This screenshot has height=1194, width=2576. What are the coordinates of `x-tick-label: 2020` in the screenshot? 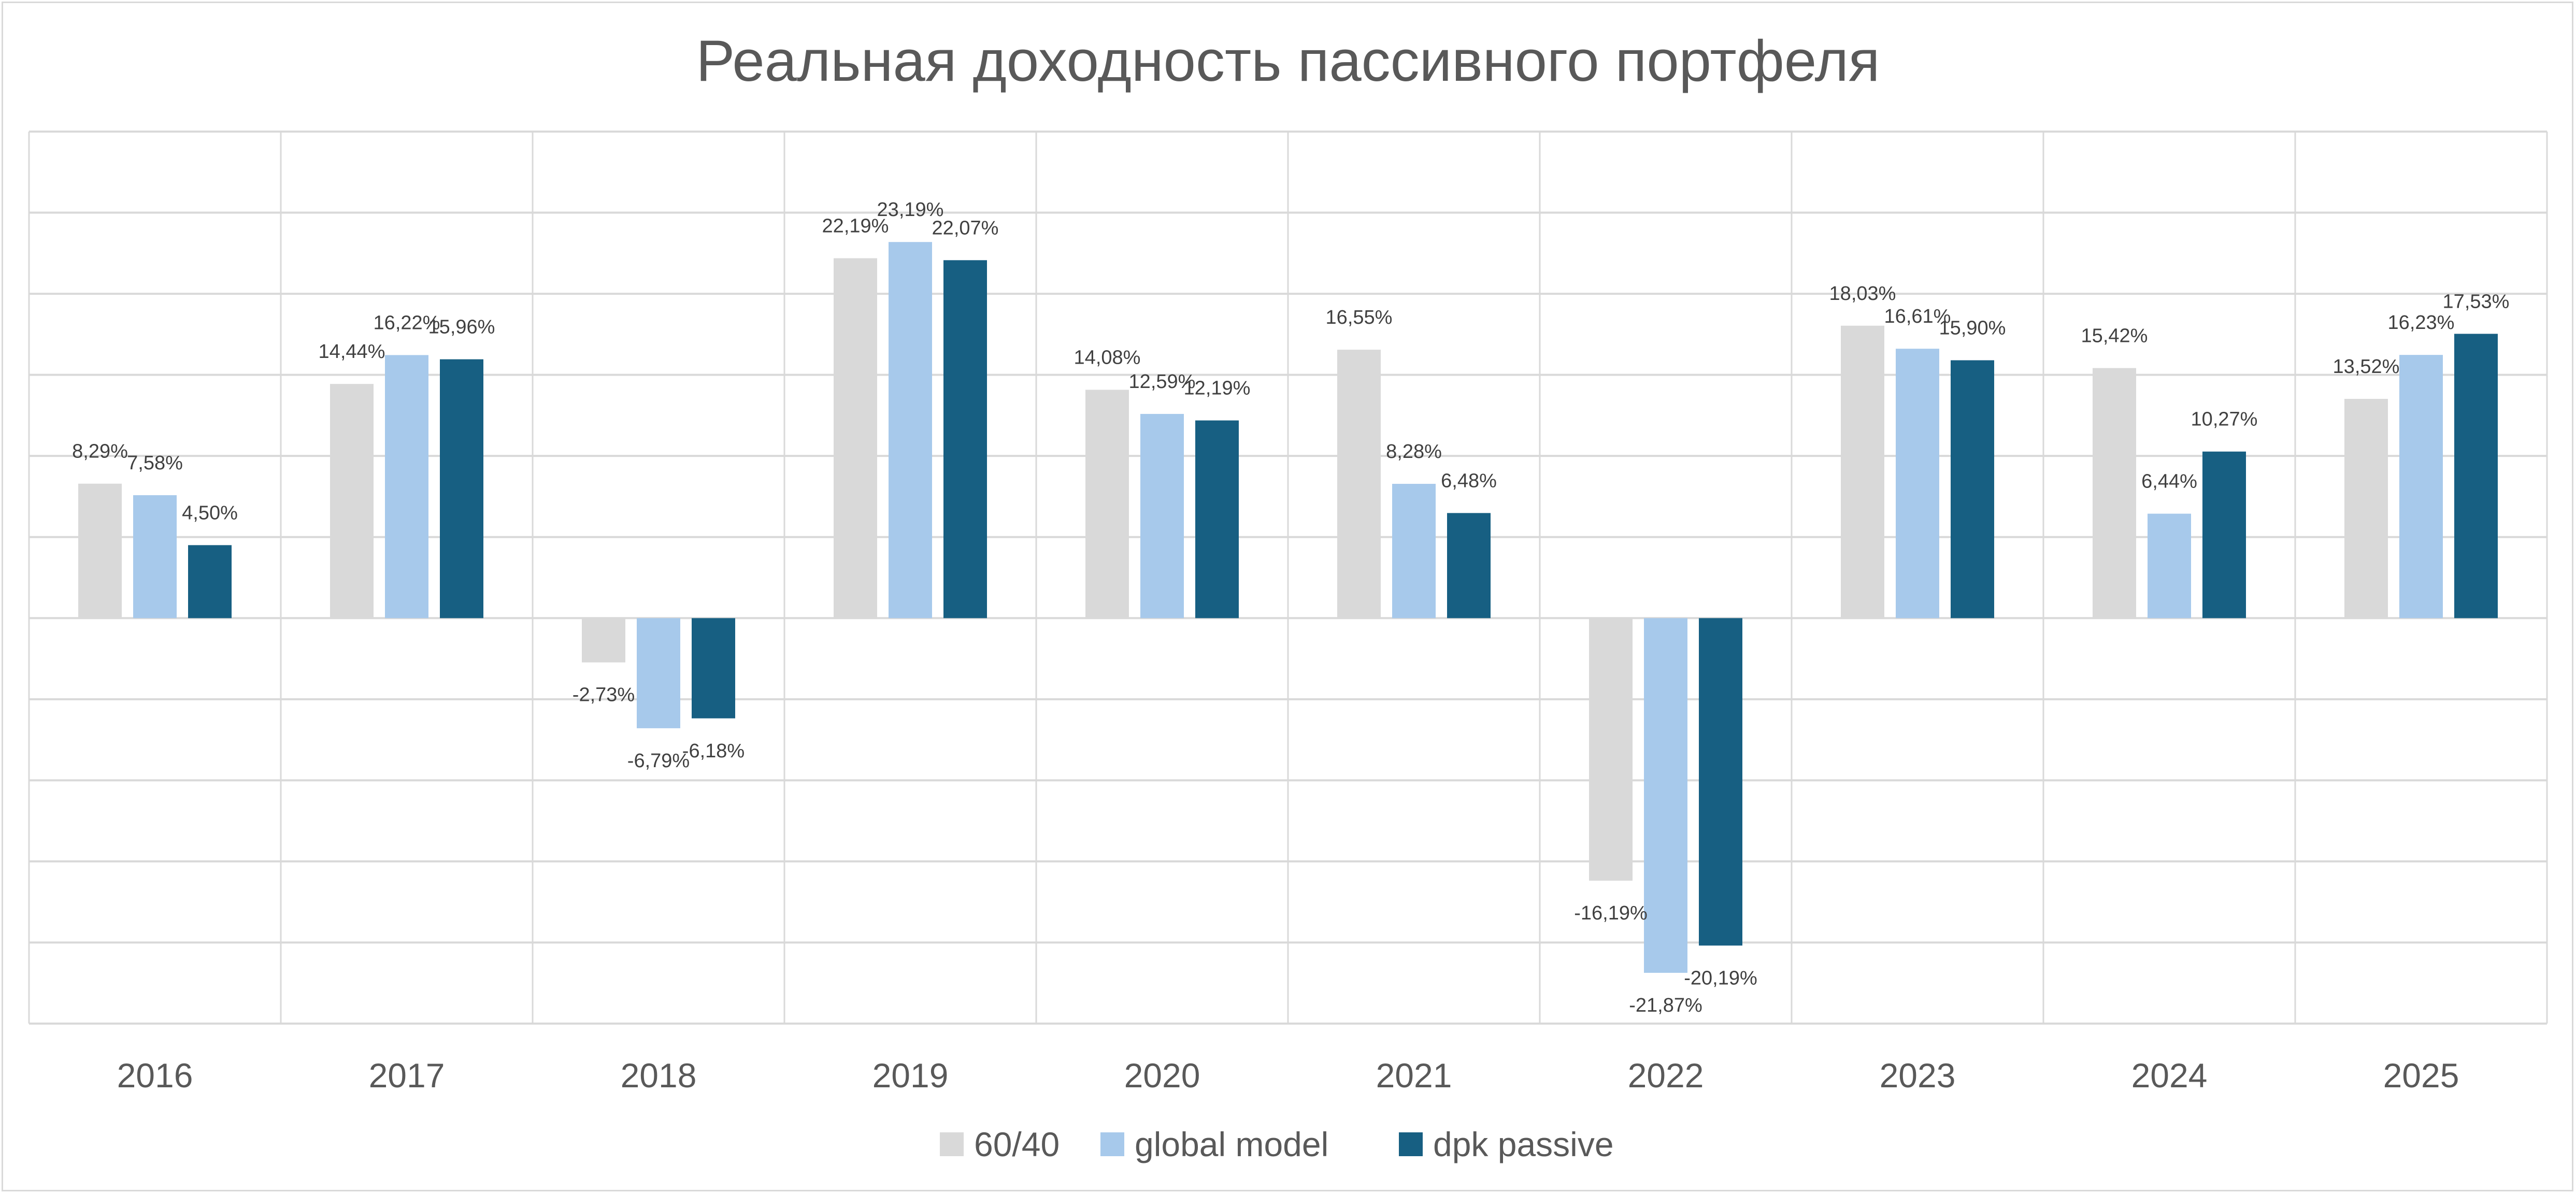 It's located at (1162, 1075).